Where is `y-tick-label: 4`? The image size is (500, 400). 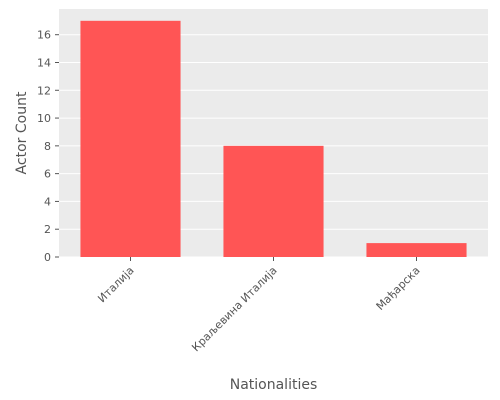
y-tick-label: 4 is located at coordinates (47, 201).